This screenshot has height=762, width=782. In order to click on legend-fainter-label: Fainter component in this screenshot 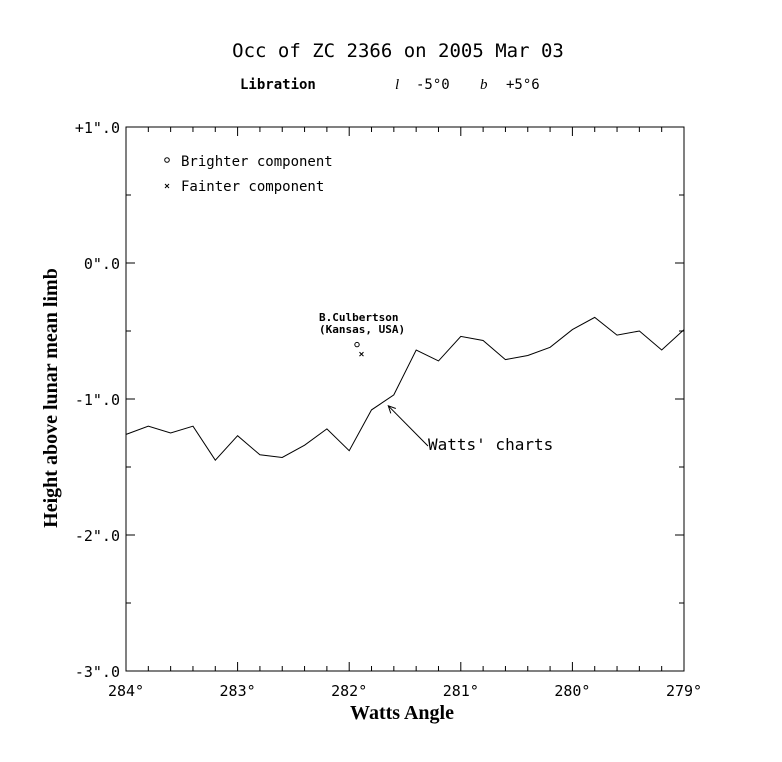, I will do `click(252, 187)`.